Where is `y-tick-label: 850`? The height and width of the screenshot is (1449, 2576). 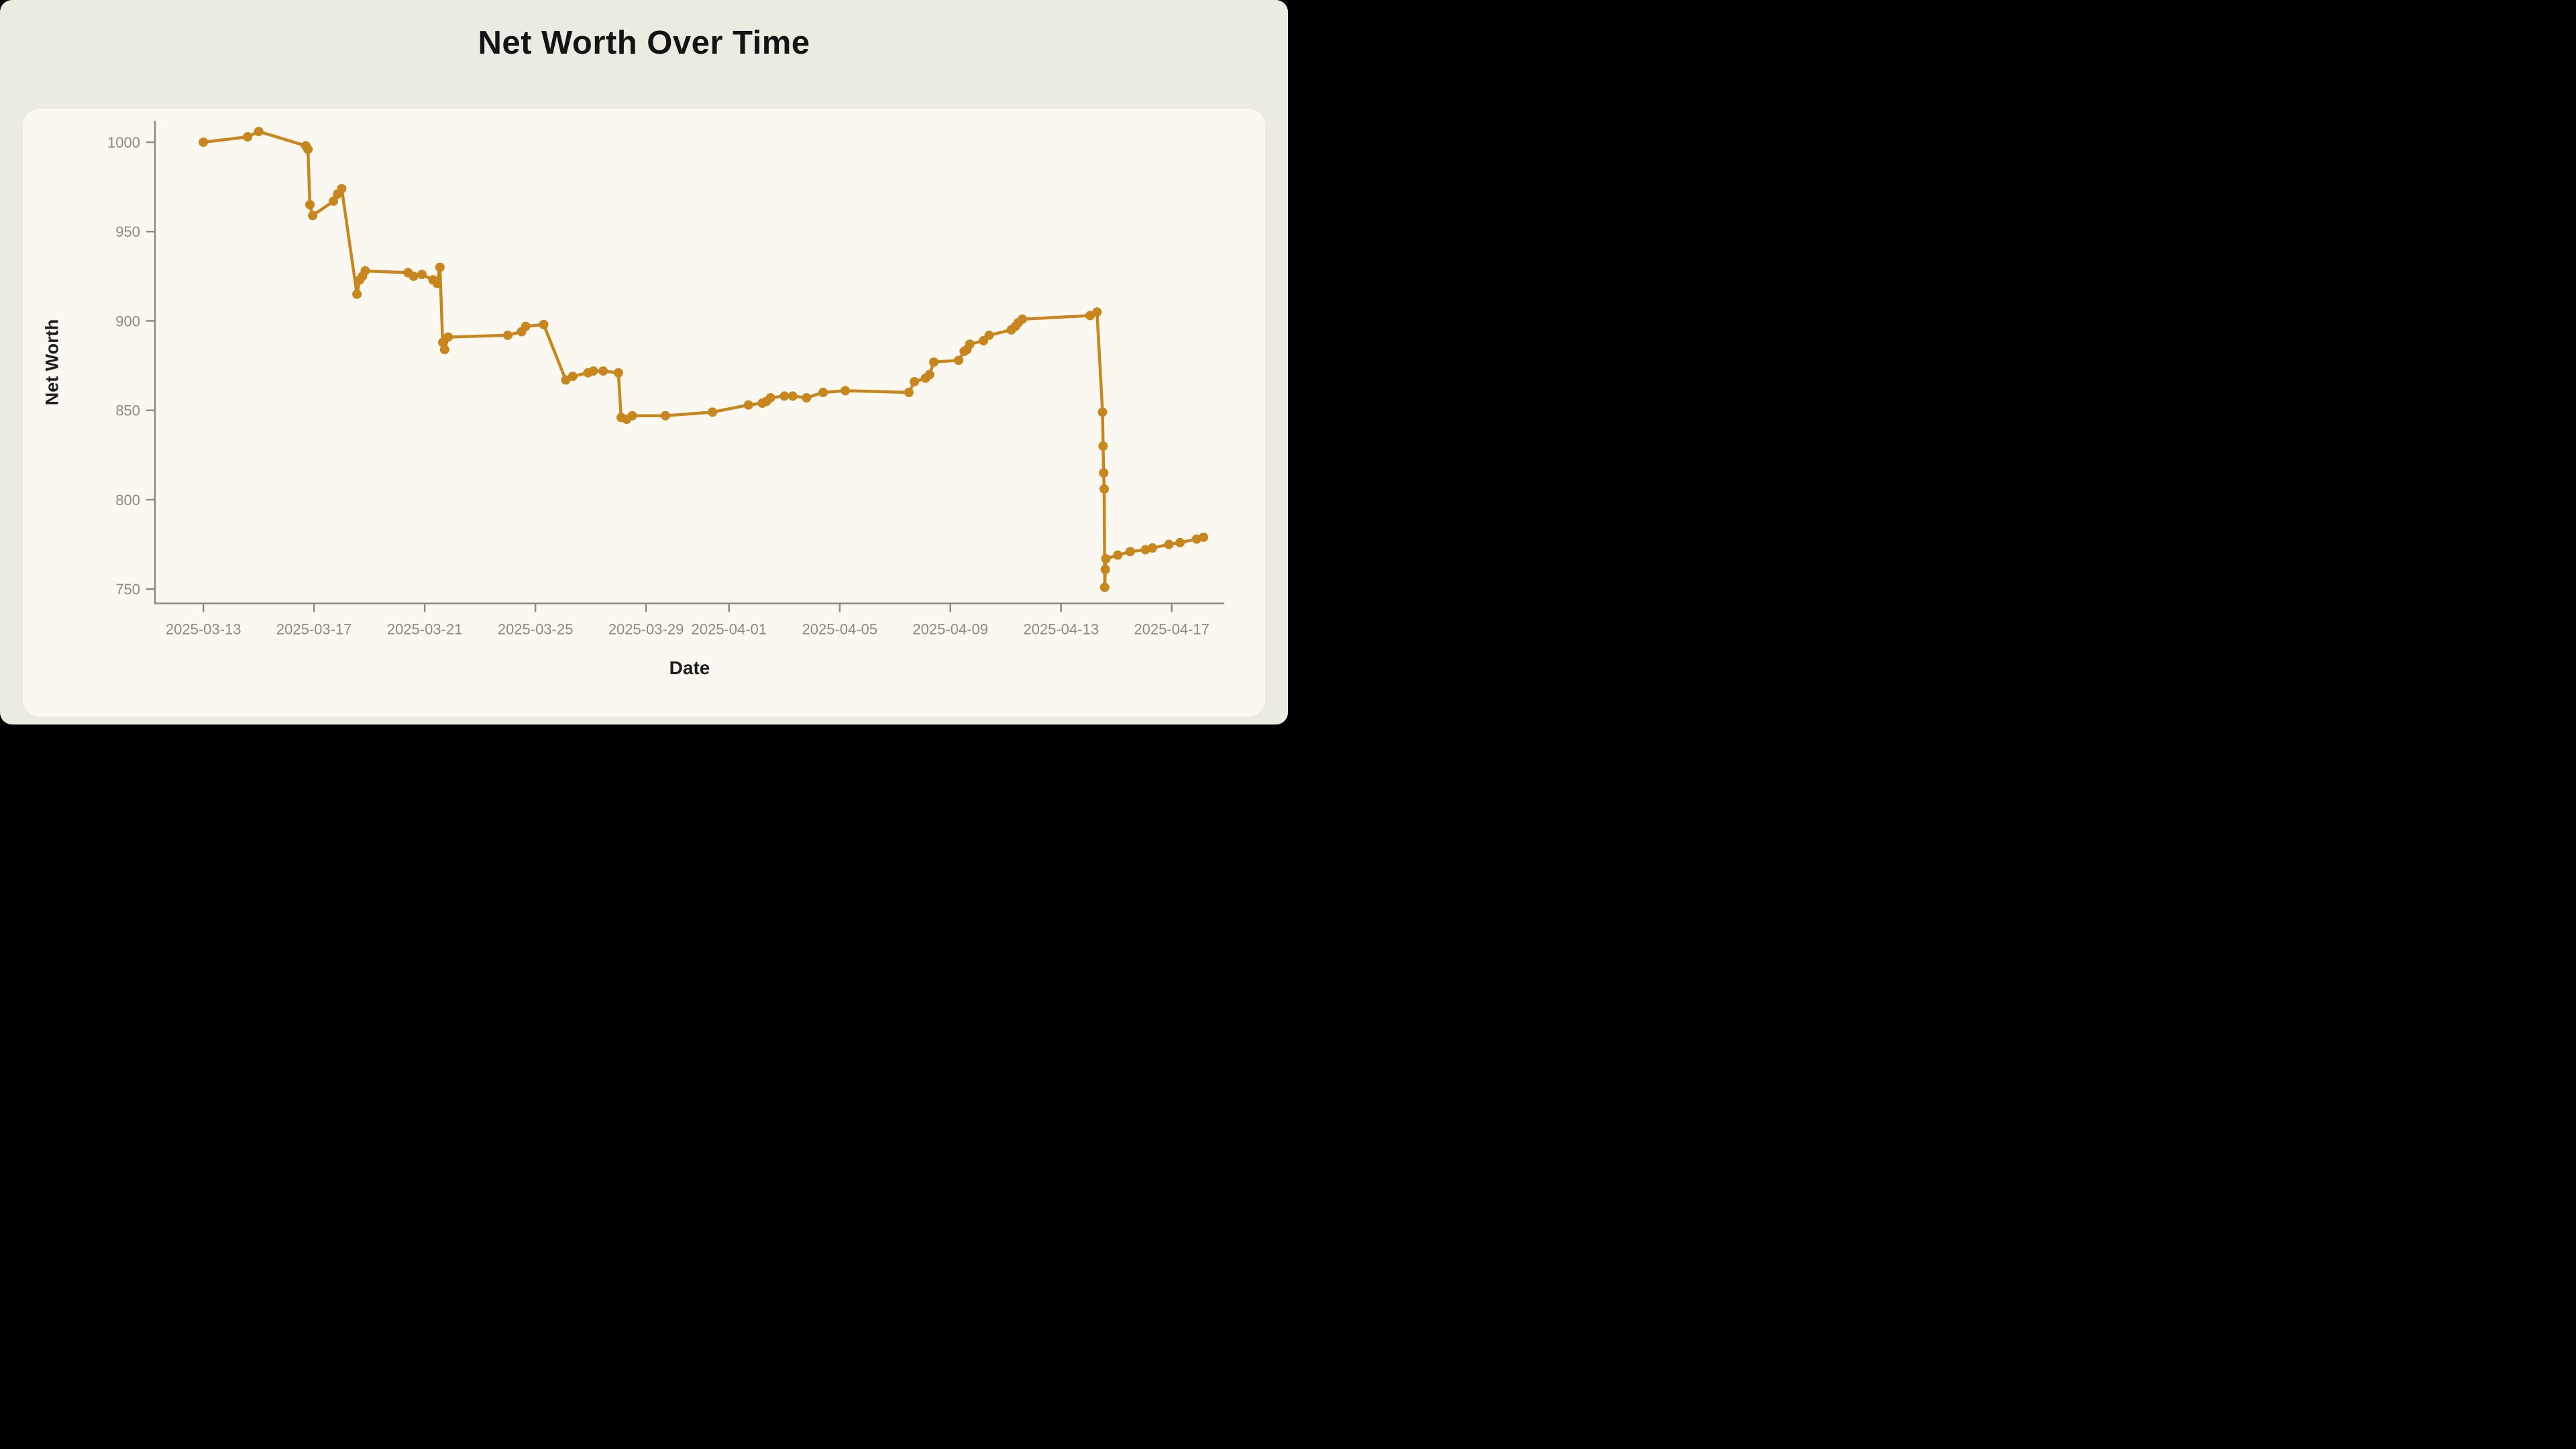 y-tick-label: 850 is located at coordinates (127, 410).